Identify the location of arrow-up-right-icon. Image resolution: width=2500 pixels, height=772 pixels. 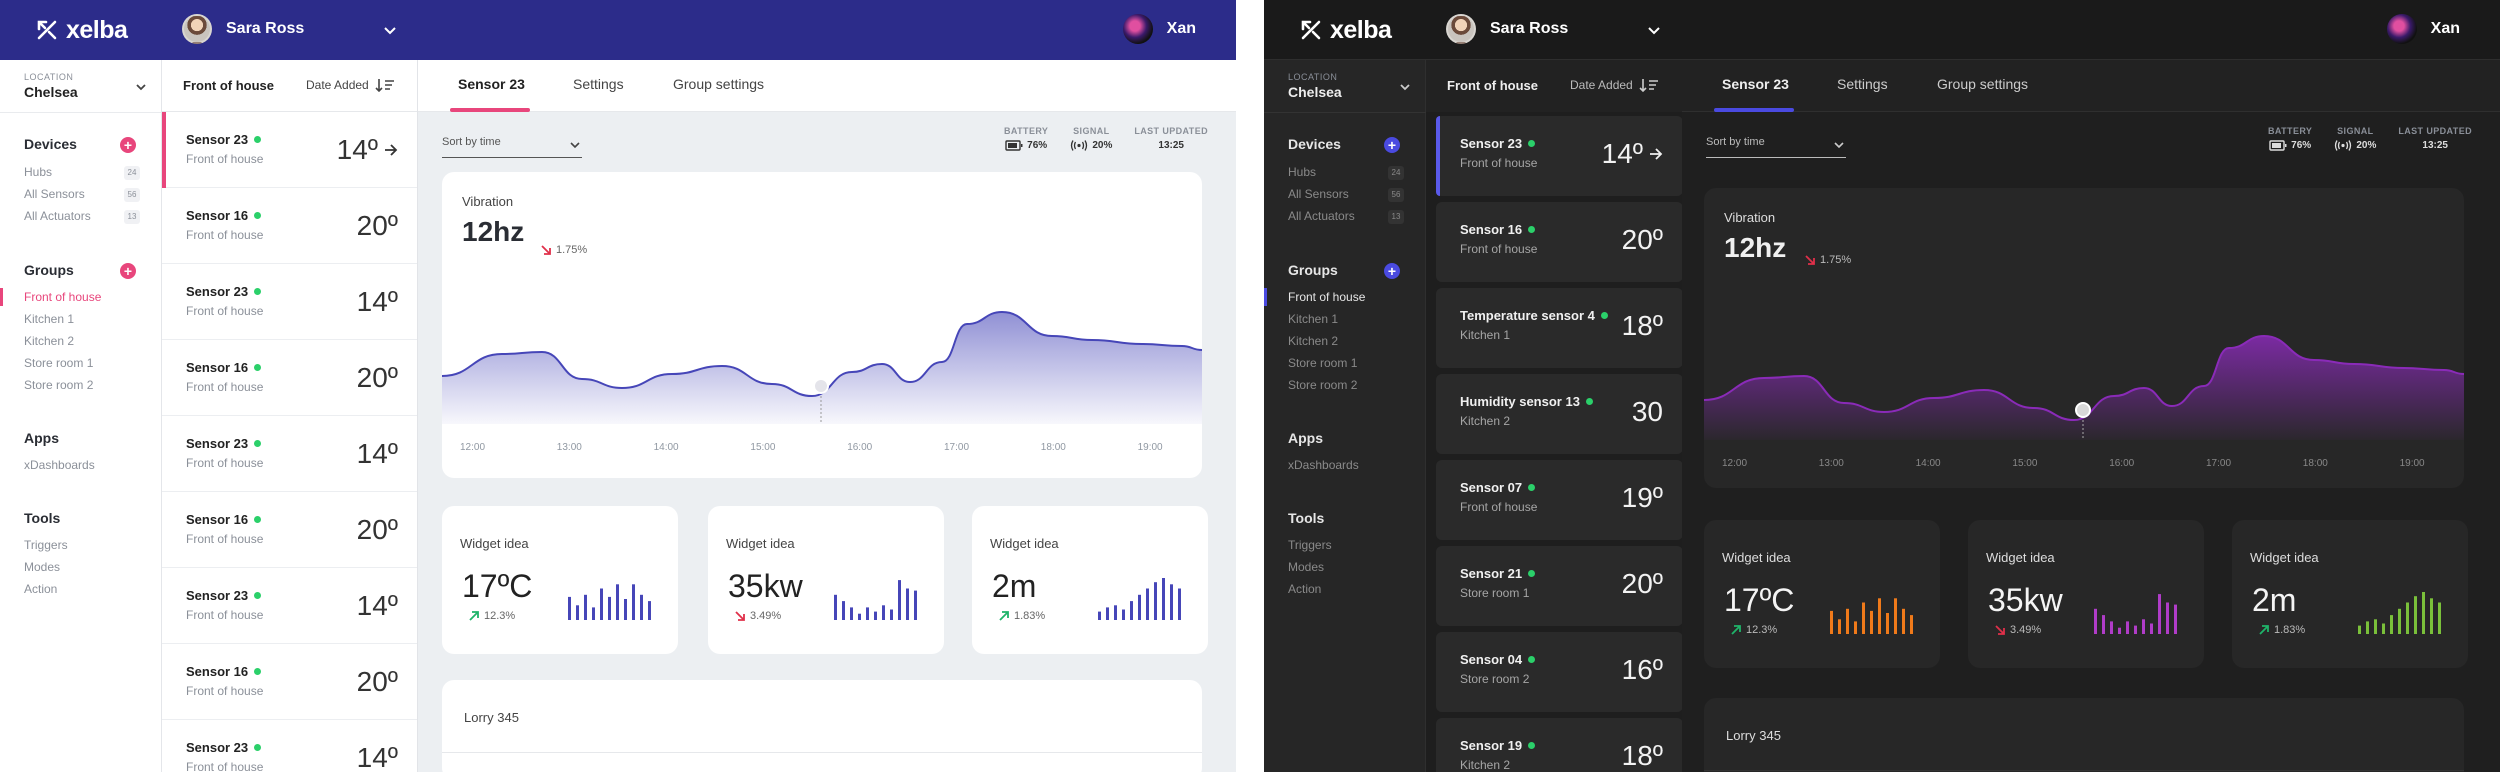
(2264, 630).